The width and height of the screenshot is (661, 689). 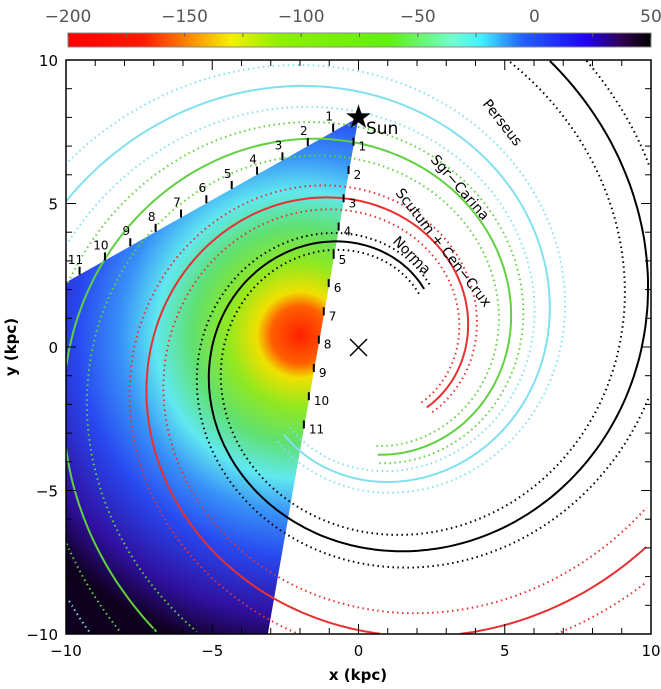 I want to click on colorbar-tick-label: 50, so click(x=650, y=17).